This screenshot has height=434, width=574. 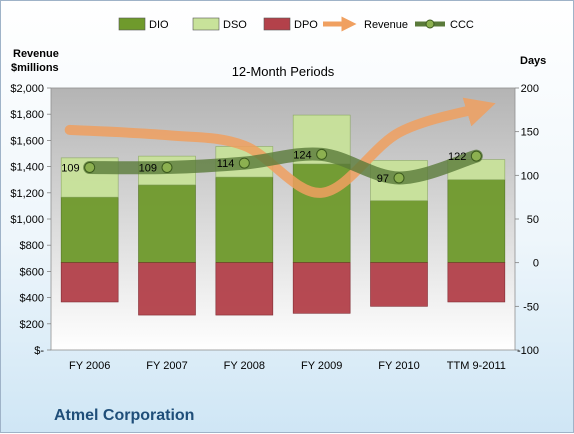 I want to click on legend-label-ccc: CCC, so click(x=462, y=25).